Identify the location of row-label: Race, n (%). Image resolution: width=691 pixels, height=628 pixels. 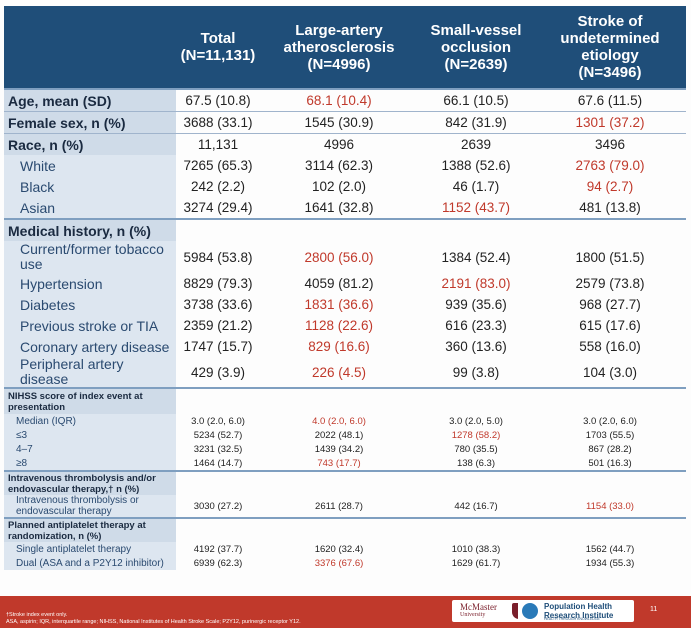
(90, 144).